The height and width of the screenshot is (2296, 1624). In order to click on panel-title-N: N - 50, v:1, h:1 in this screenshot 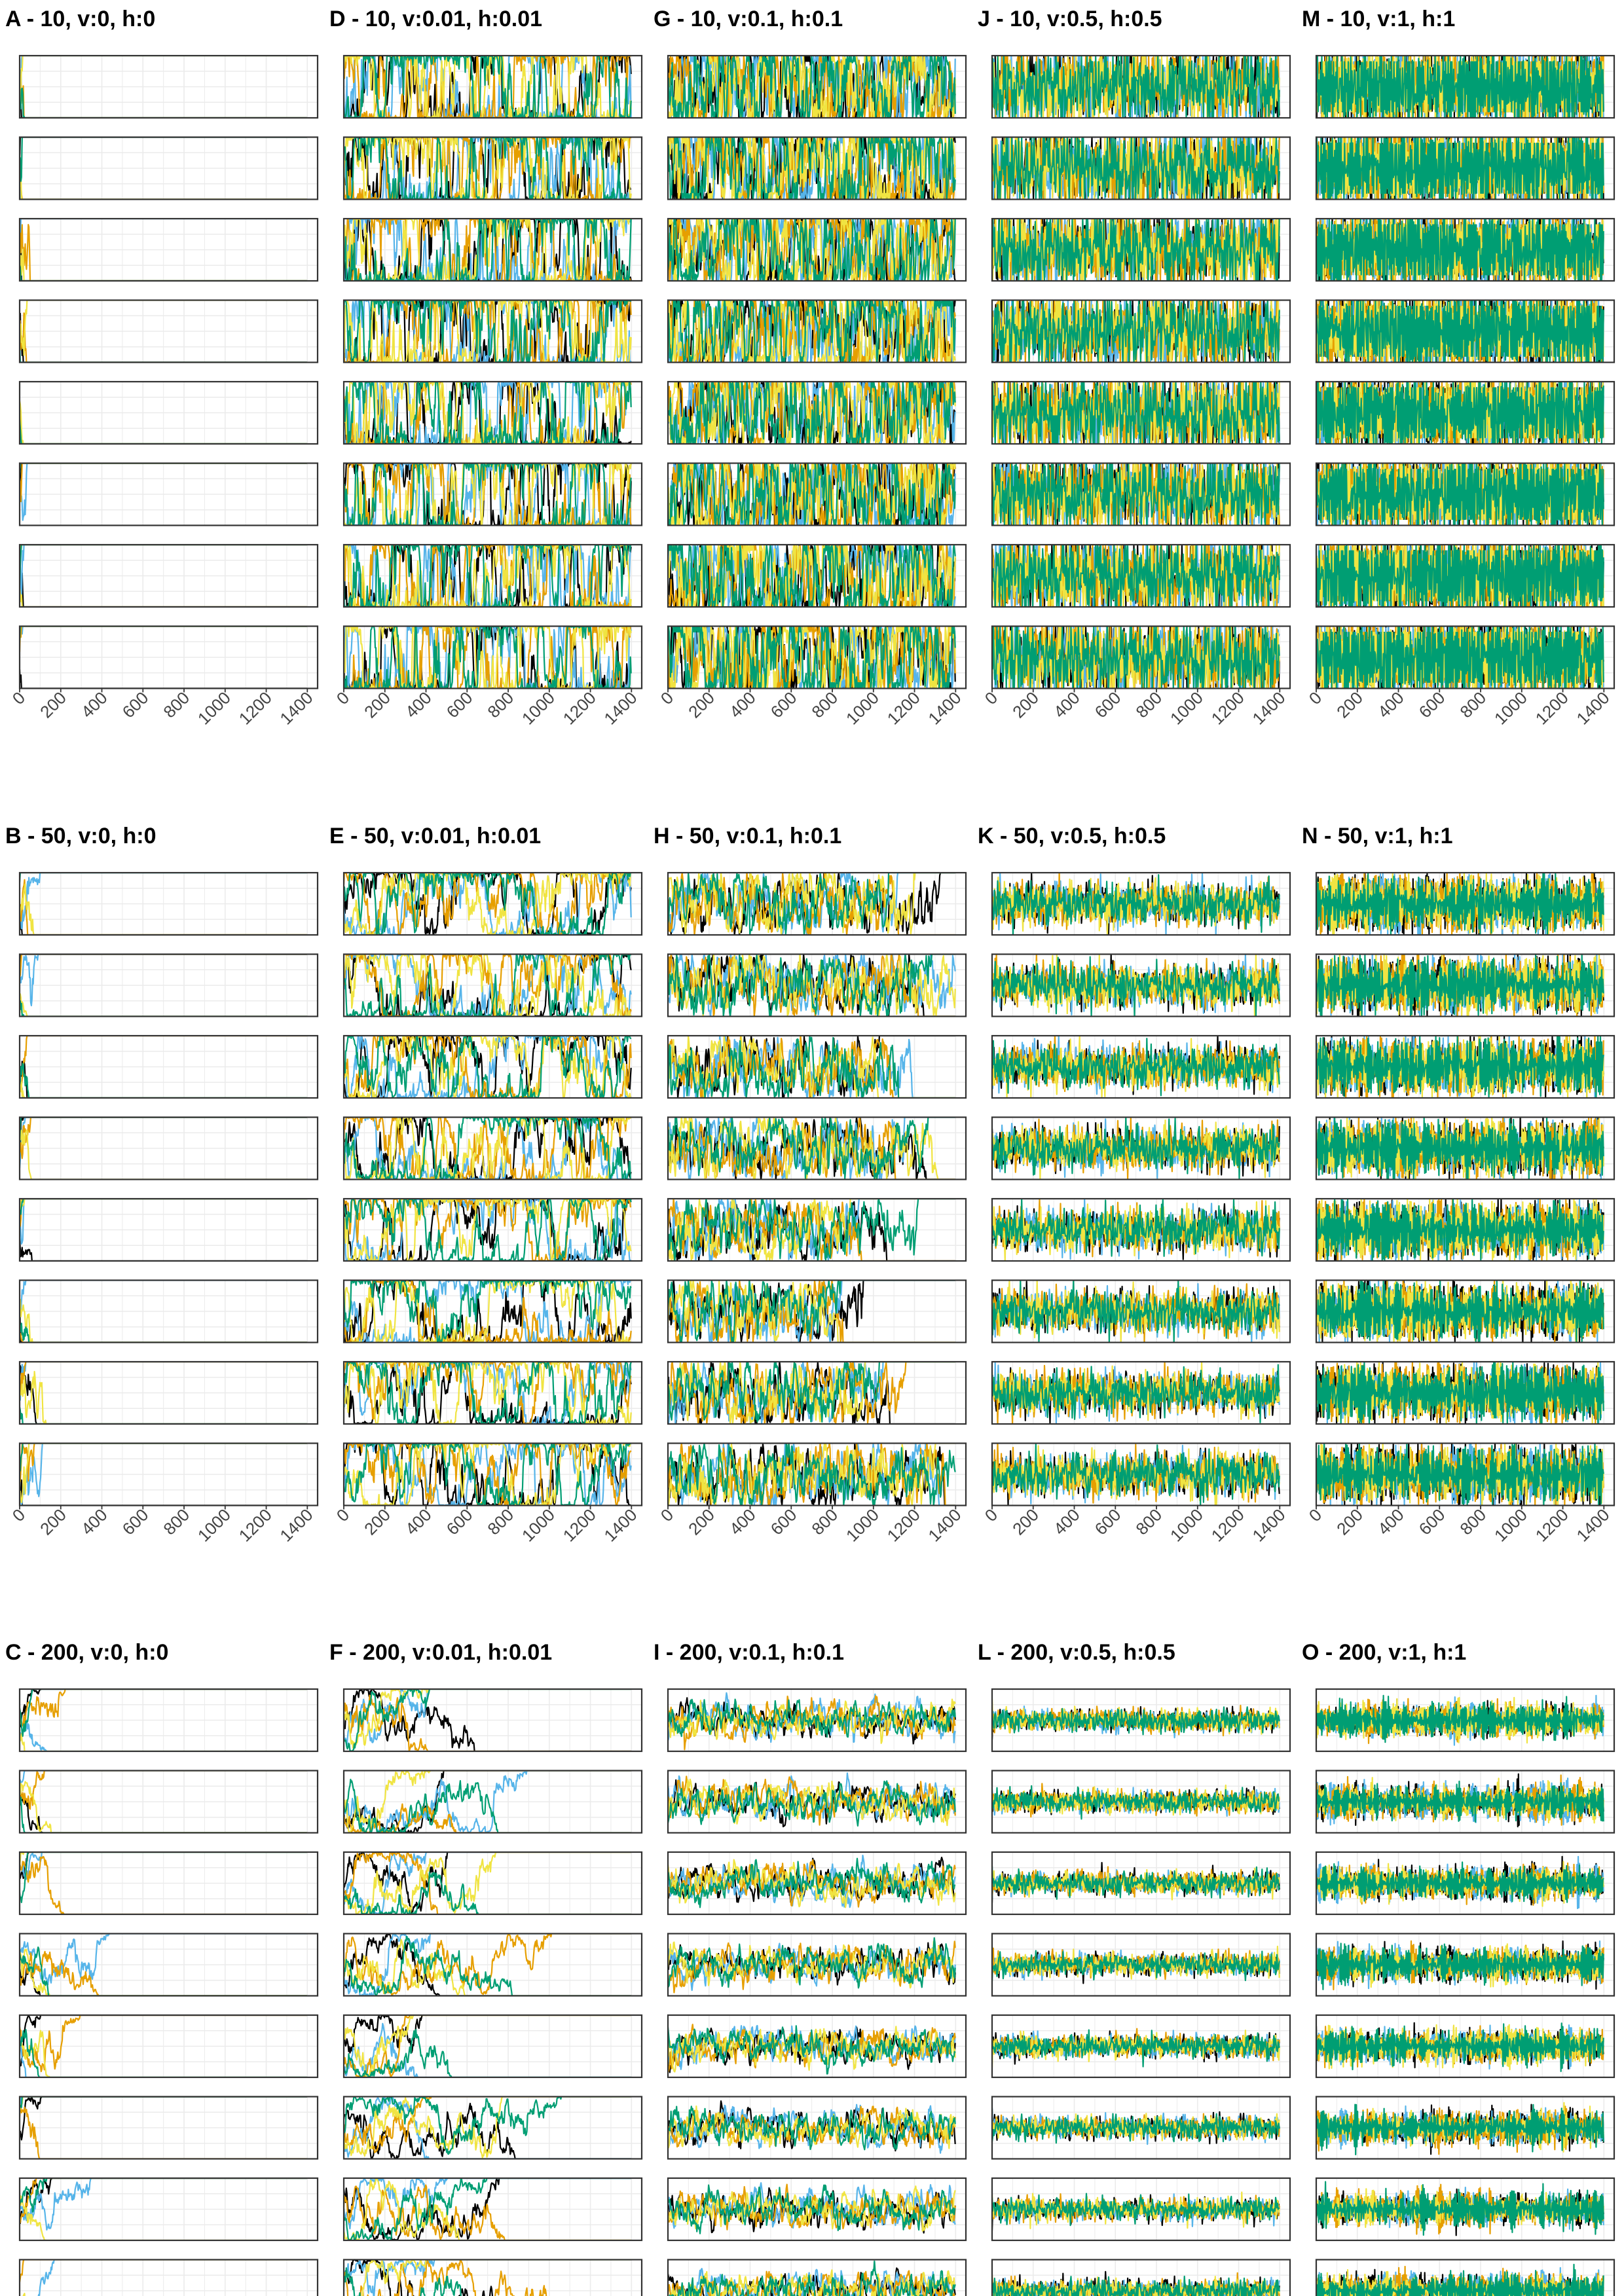, I will do `click(1377, 836)`.